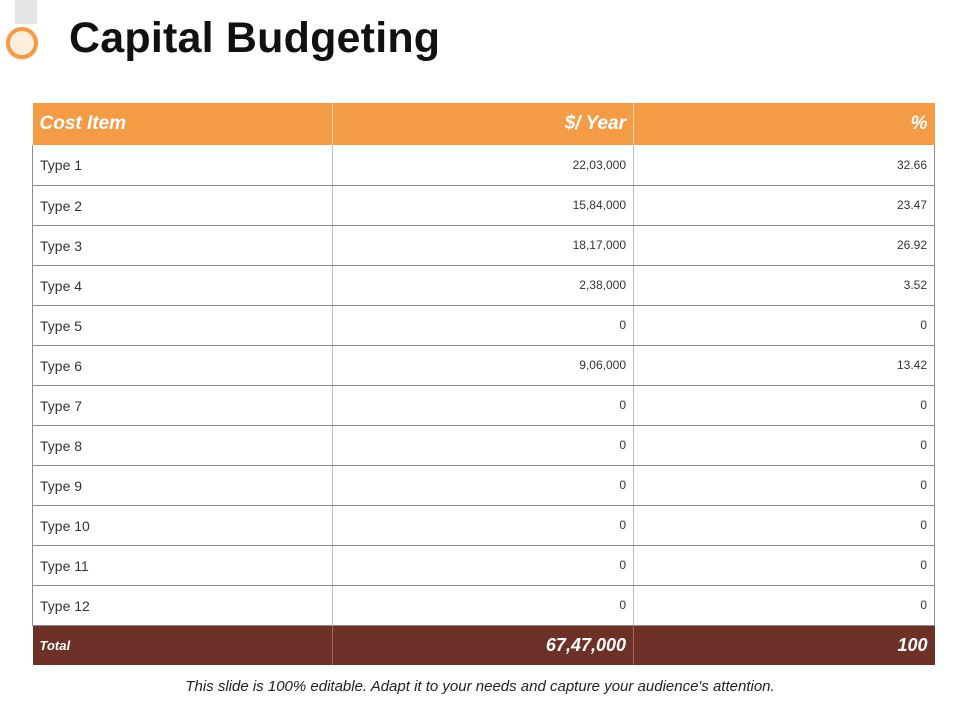 This screenshot has width=960, height=720. I want to click on percent-cell: 3.52, so click(784, 285).